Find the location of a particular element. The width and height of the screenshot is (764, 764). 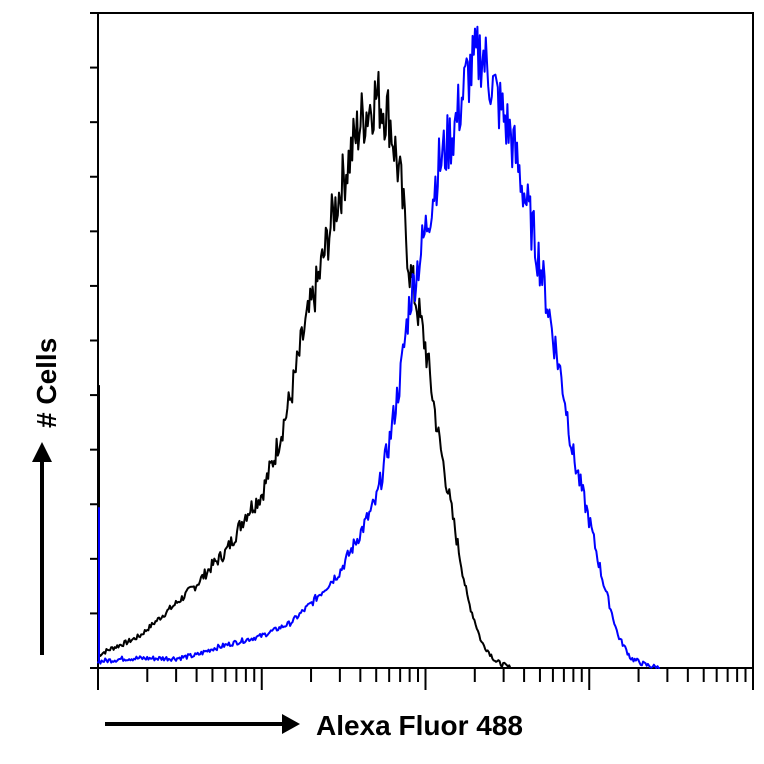

x-axis-label: Alexa Fluor 488 is located at coordinates (419, 725).